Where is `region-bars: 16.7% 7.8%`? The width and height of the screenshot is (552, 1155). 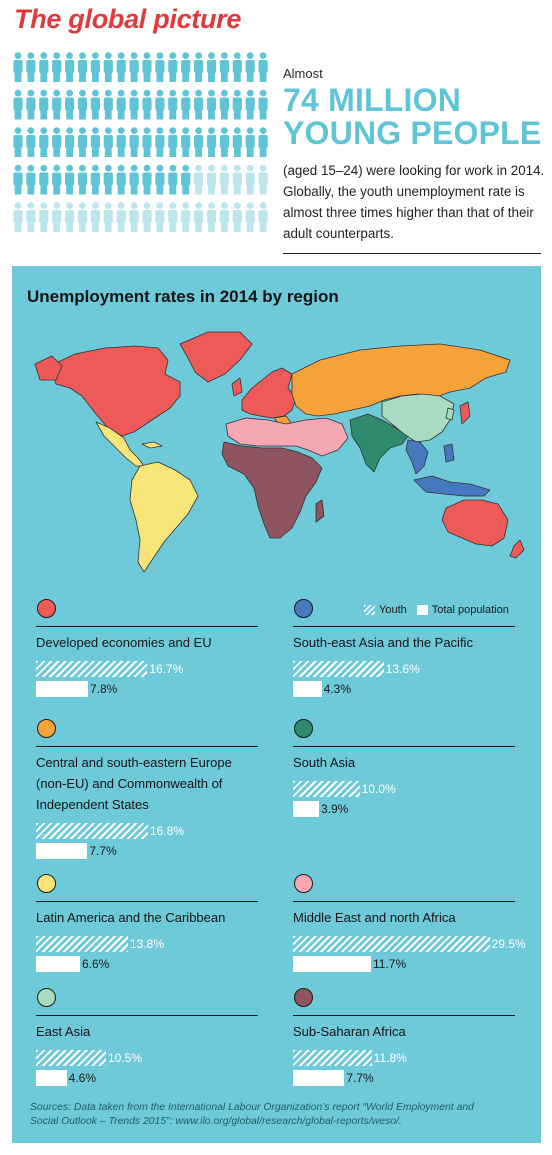 region-bars: 16.7% 7.8% is located at coordinates (147, 681).